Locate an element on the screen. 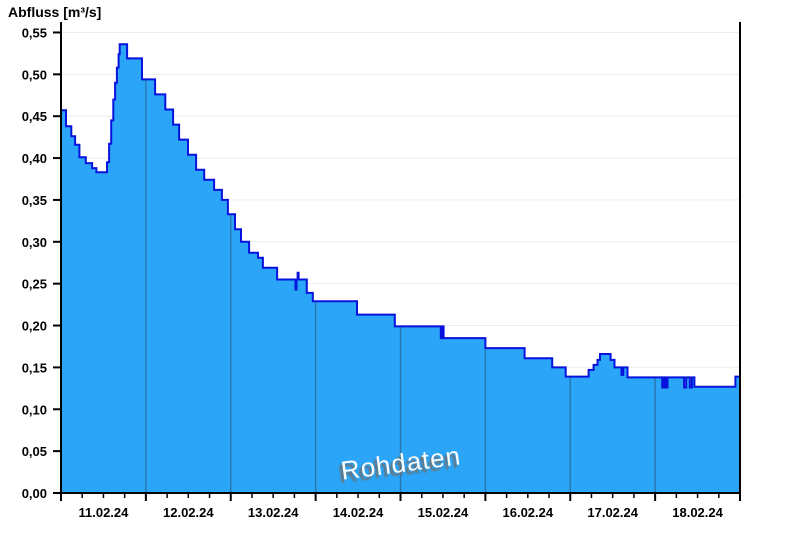  x-tick-label: 16.02.24 is located at coordinates (528, 512).